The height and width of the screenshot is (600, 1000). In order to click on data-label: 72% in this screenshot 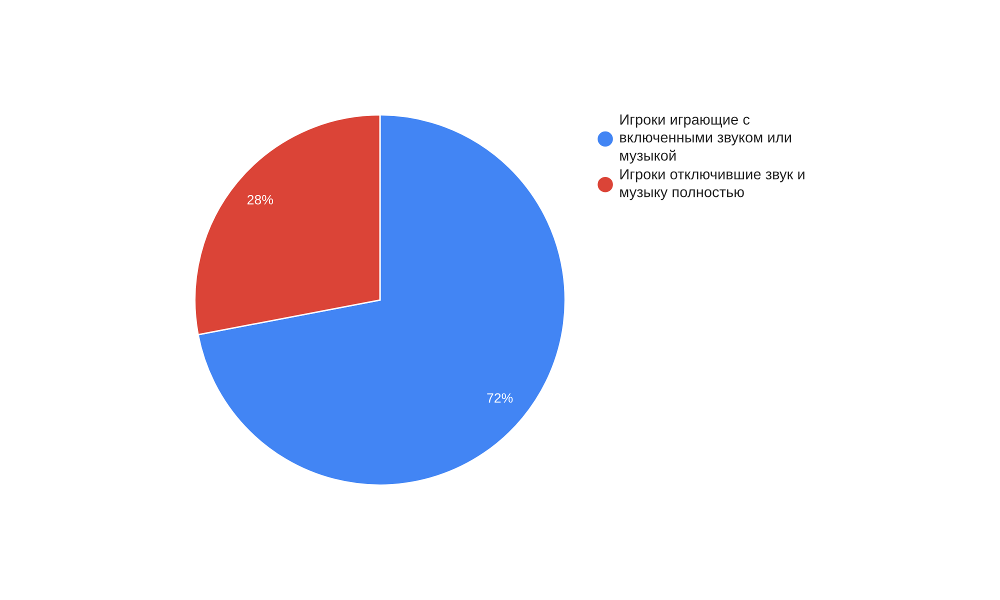, I will do `click(500, 398)`.